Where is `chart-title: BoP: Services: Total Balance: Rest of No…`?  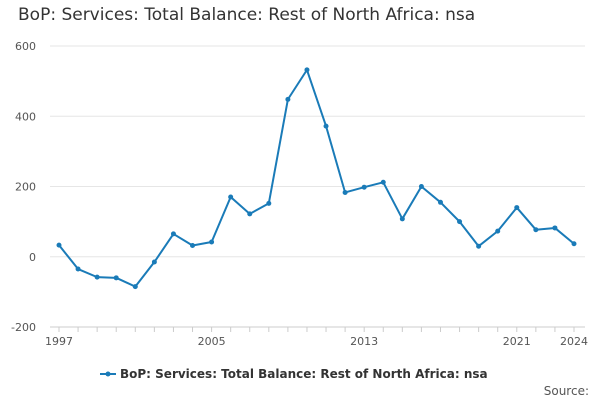
chart-title: BoP: Services: Total Balance: Rest of No… is located at coordinates (247, 15).